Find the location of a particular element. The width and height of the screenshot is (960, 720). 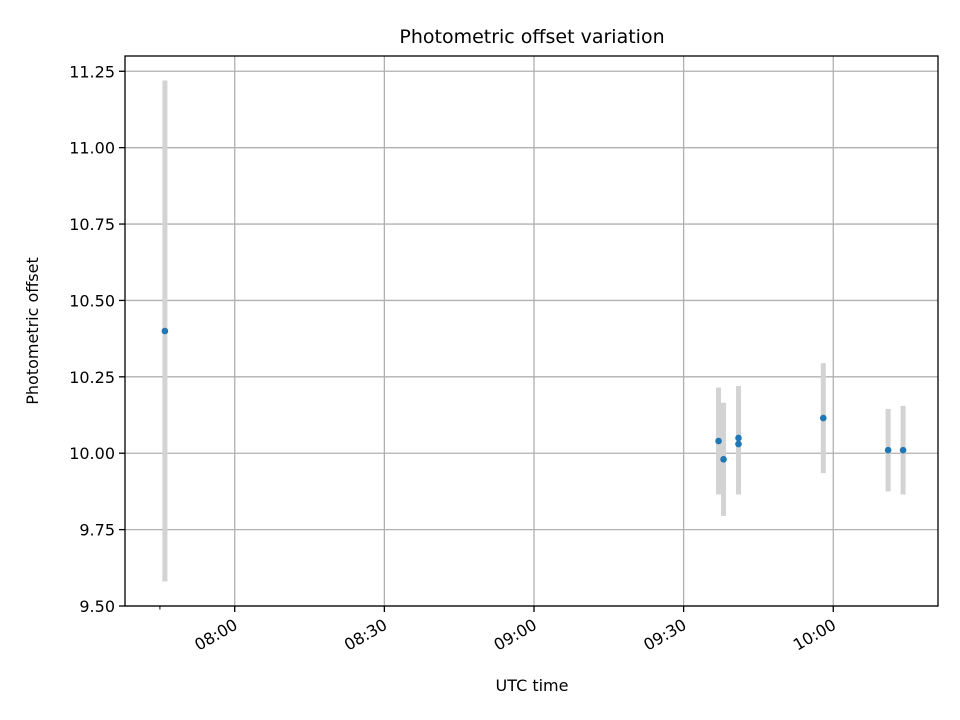

y-tick-label: 10.00 is located at coordinates (92, 453).